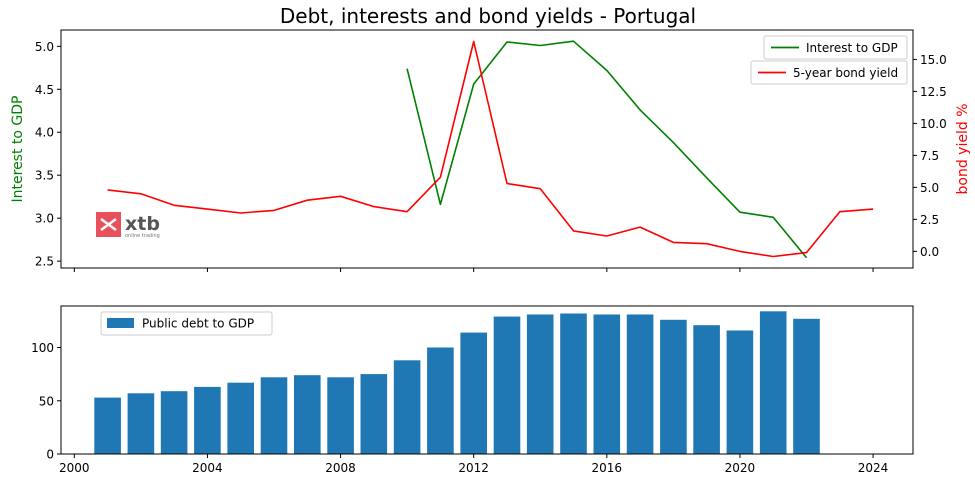 The image size is (975, 500). I want to click on bottom-x-tick-label: 2012, so click(473, 468).